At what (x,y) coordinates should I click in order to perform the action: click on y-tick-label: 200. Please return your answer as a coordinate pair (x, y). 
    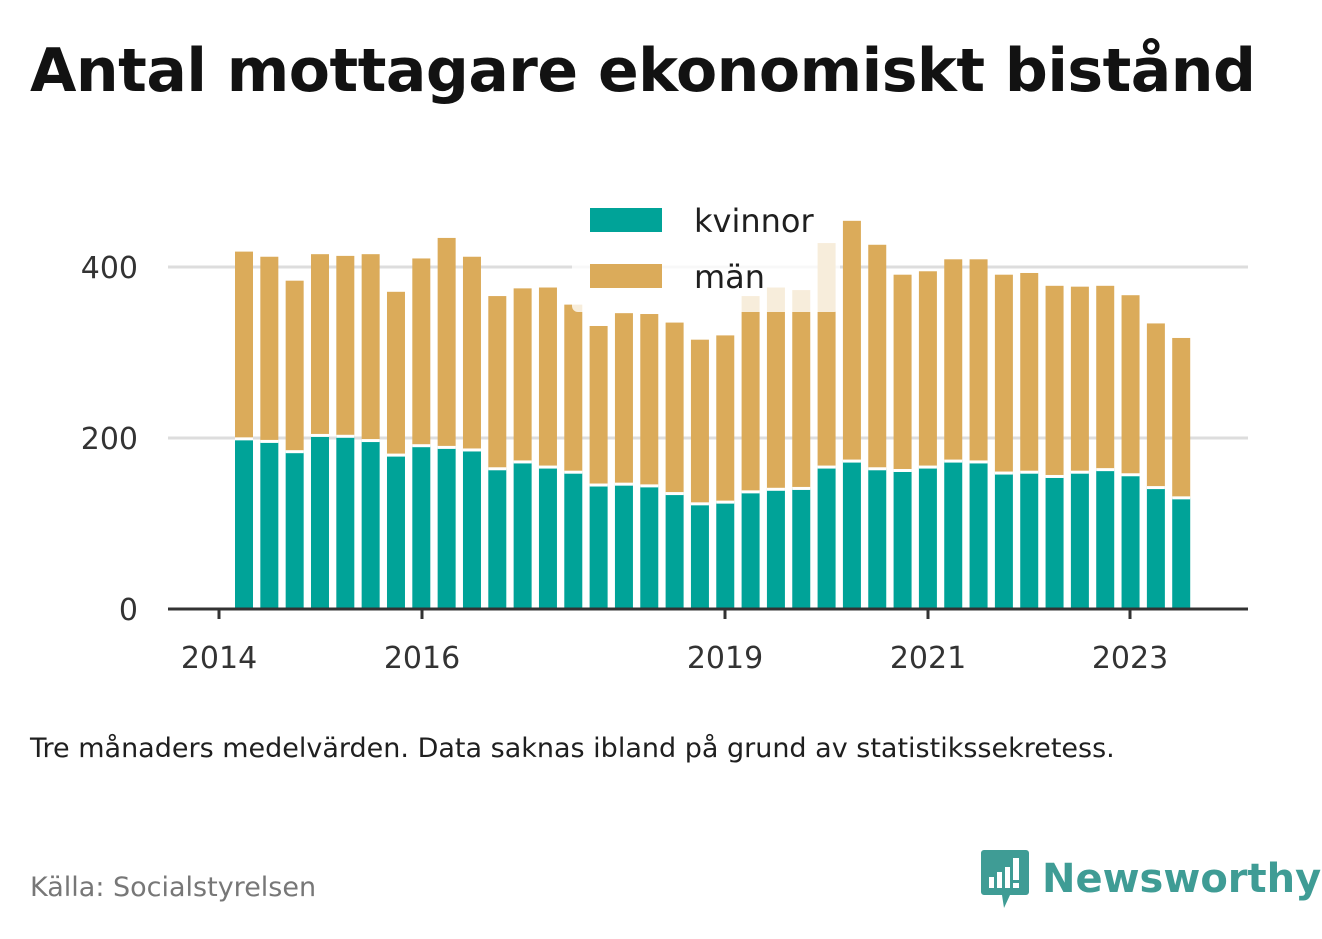
    Looking at the image, I should click on (109, 439).